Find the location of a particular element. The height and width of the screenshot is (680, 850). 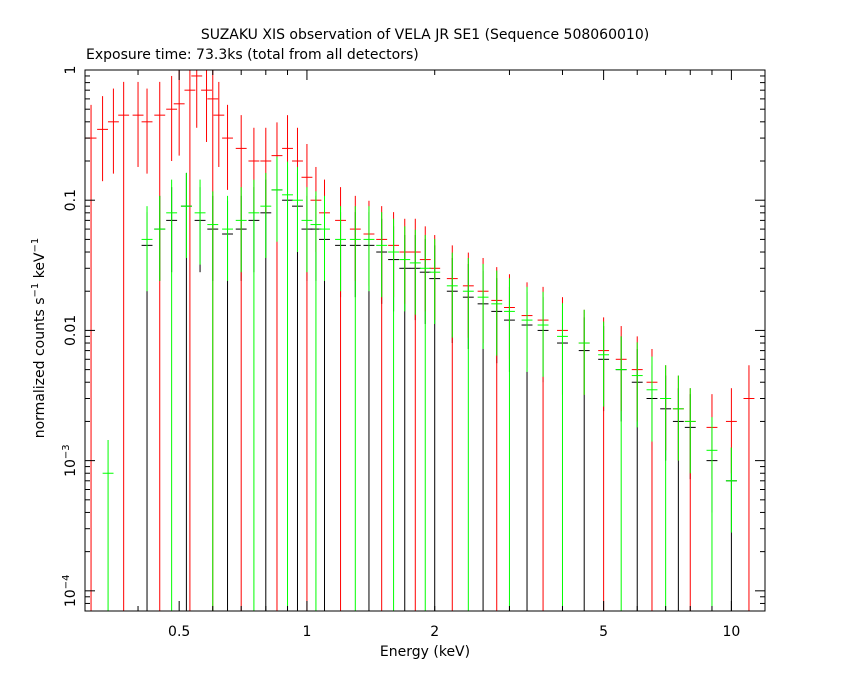

y-axis-label: normalized counts s−1 keV−1 is located at coordinates (39, 338).